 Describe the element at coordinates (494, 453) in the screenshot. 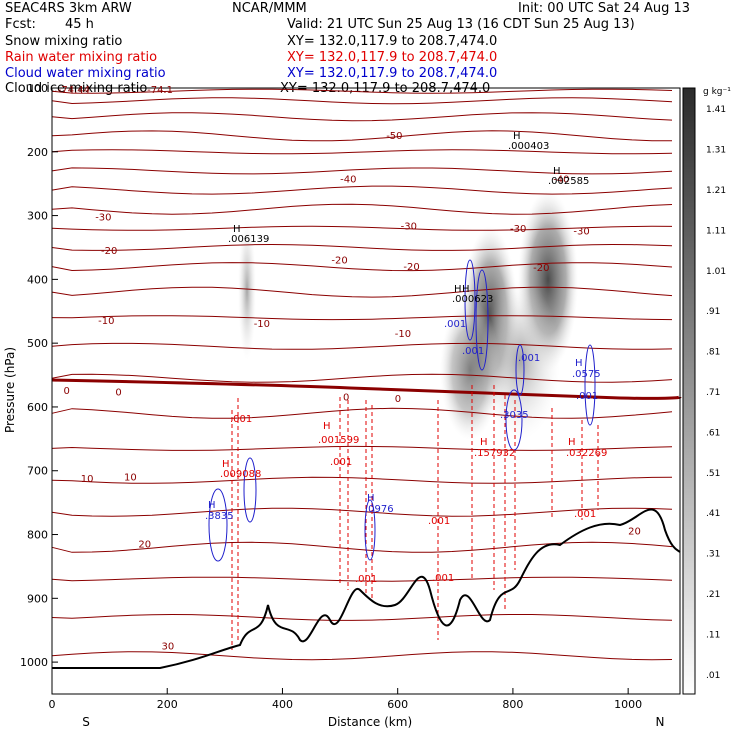

I see `rain-value: .157932` at that location.